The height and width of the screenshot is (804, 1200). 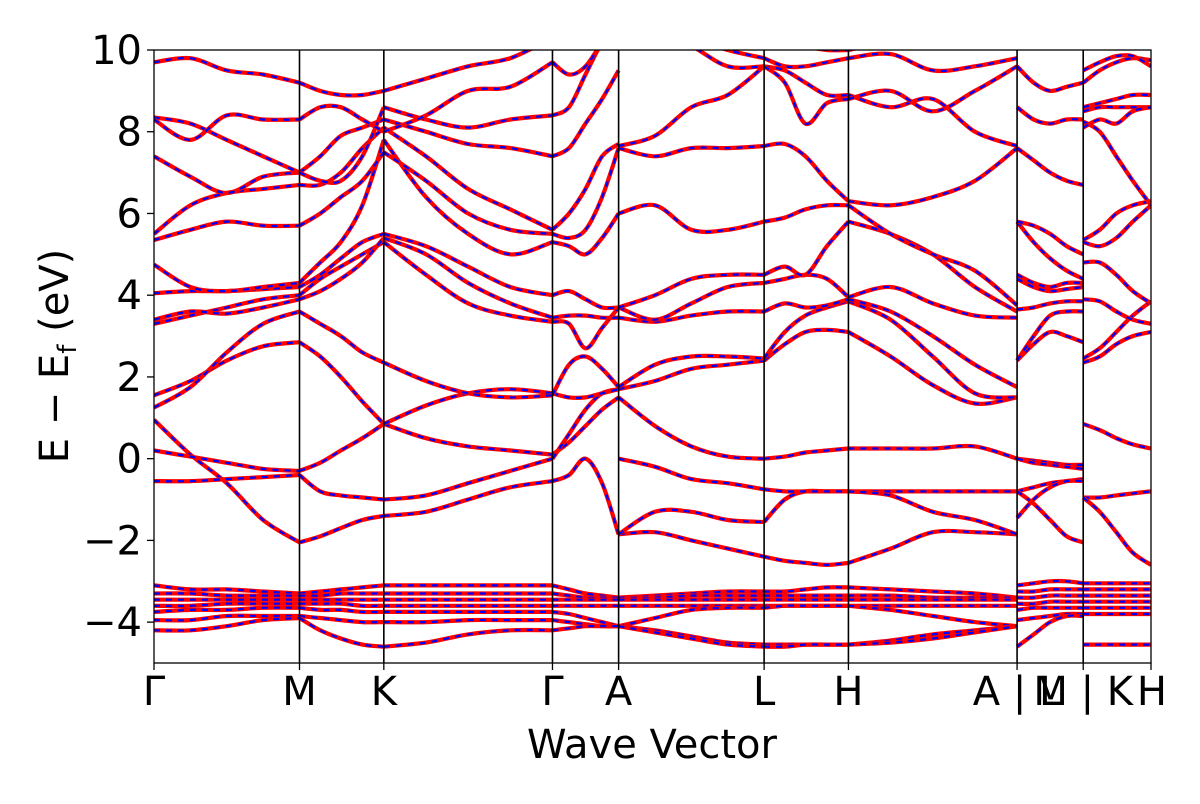 What do you see at coordinates (129, 214) in the screenshot?
I see `y-tick-label: 6` at bounding box center [129, 214].